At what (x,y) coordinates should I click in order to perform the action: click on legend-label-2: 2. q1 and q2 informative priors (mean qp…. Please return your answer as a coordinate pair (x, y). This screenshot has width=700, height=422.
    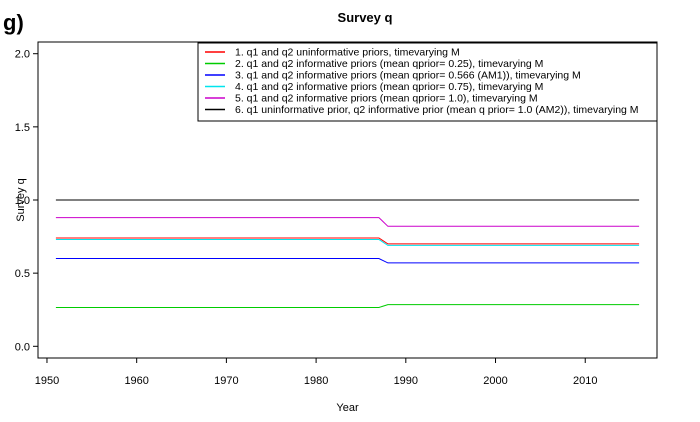
    Looking at the image, I should click on (389, 64).